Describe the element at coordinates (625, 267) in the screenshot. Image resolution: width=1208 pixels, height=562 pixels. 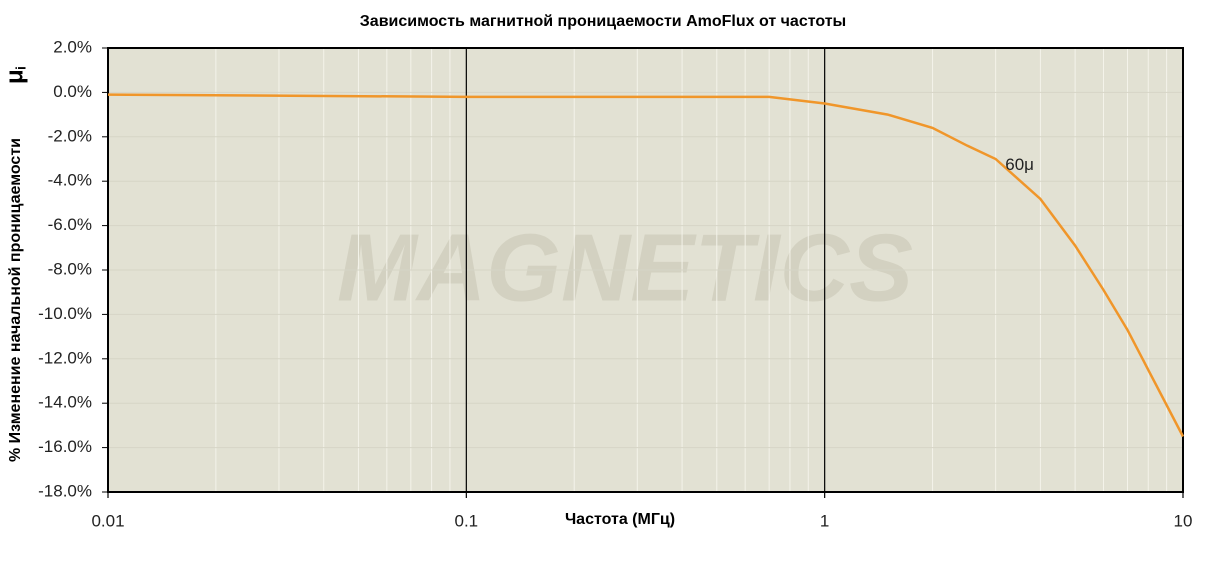
I see `watermark: MAGNETICS` at that location.